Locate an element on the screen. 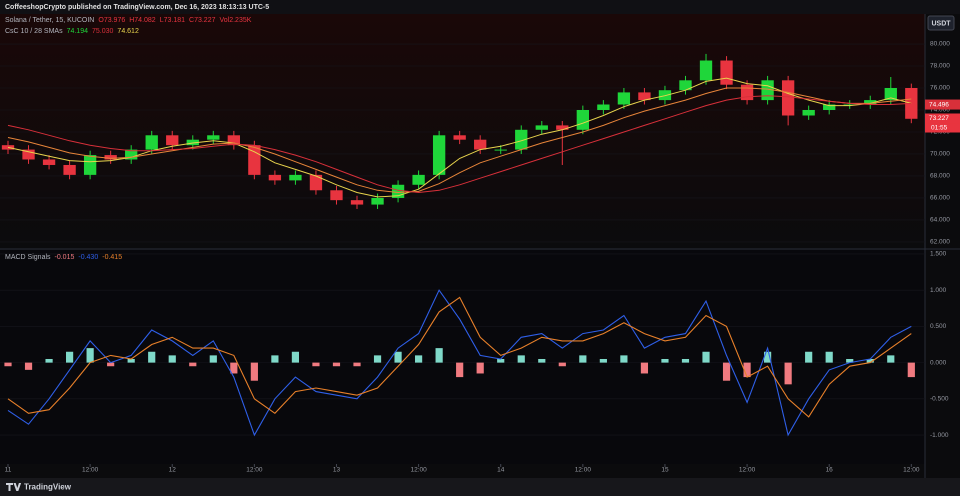 The height and width of the screenshot is (496, 960). countdown: 01:55 is located at coordinates (939, 128).